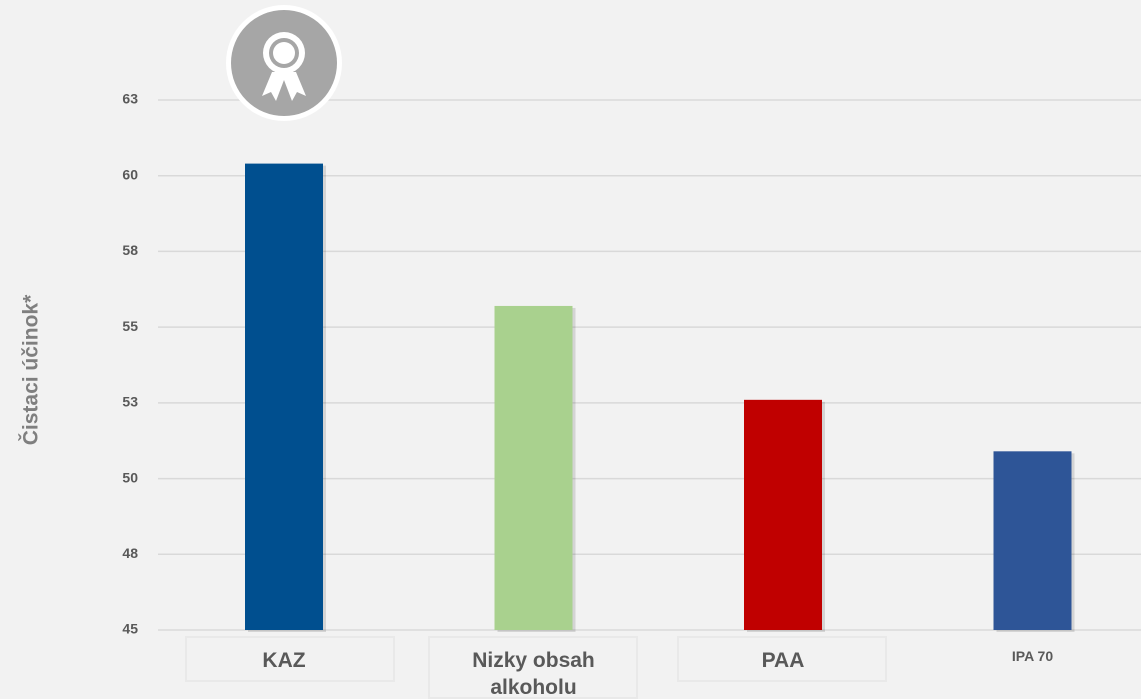 The height and width of the screenshot is (699, 1141). Describe the element at coordinates (533, 674) in the screenshot. I see `x-tick-label: Nizky obsah alkoholu` at that location.